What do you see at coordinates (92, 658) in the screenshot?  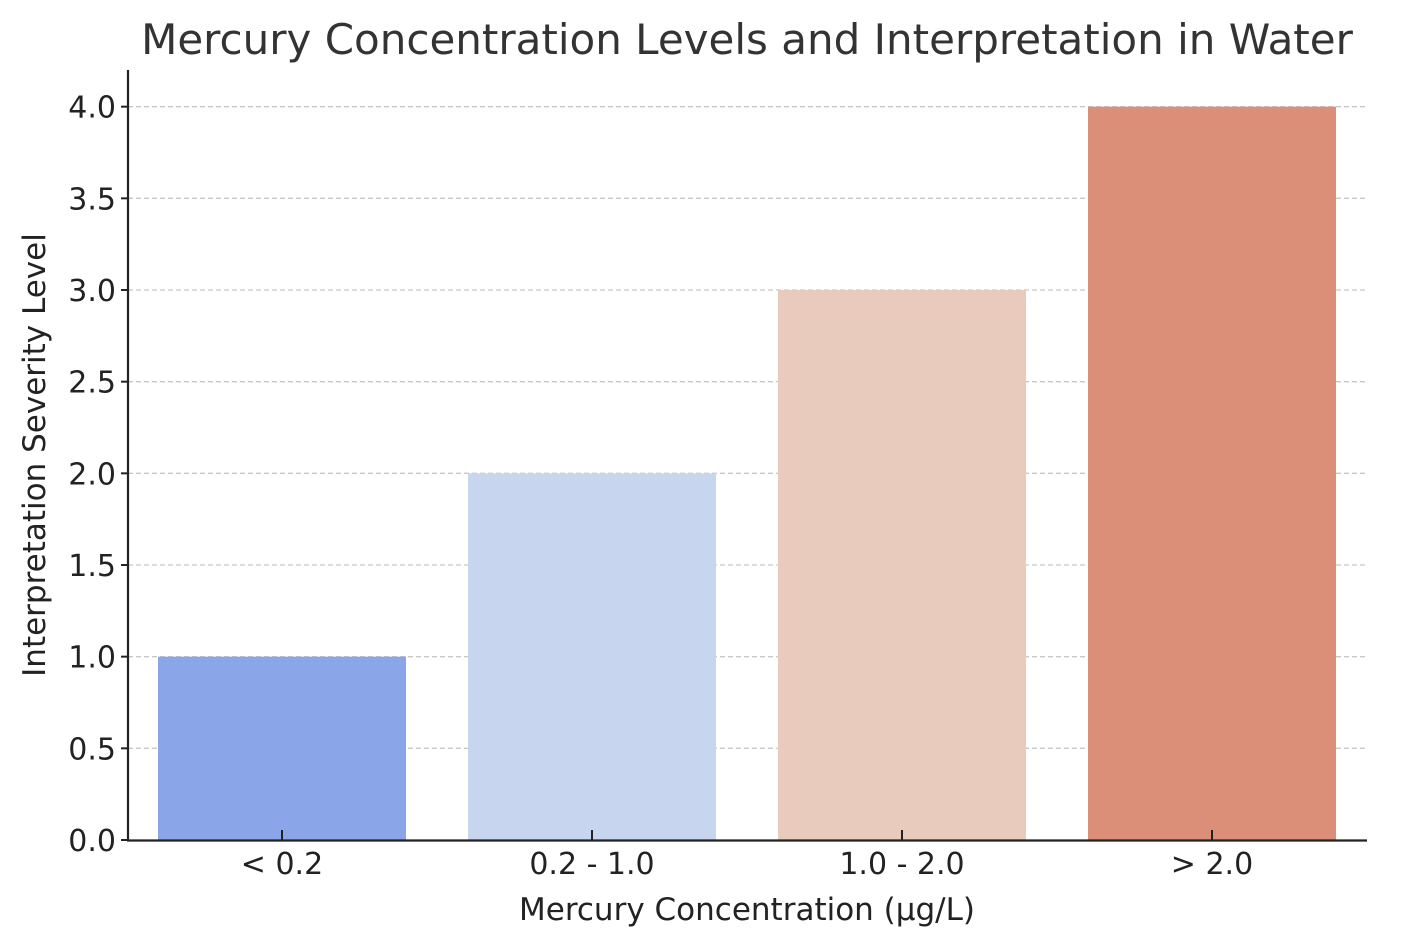 I see `y-tick-label: 1.0` at bounding box center [92, 658].